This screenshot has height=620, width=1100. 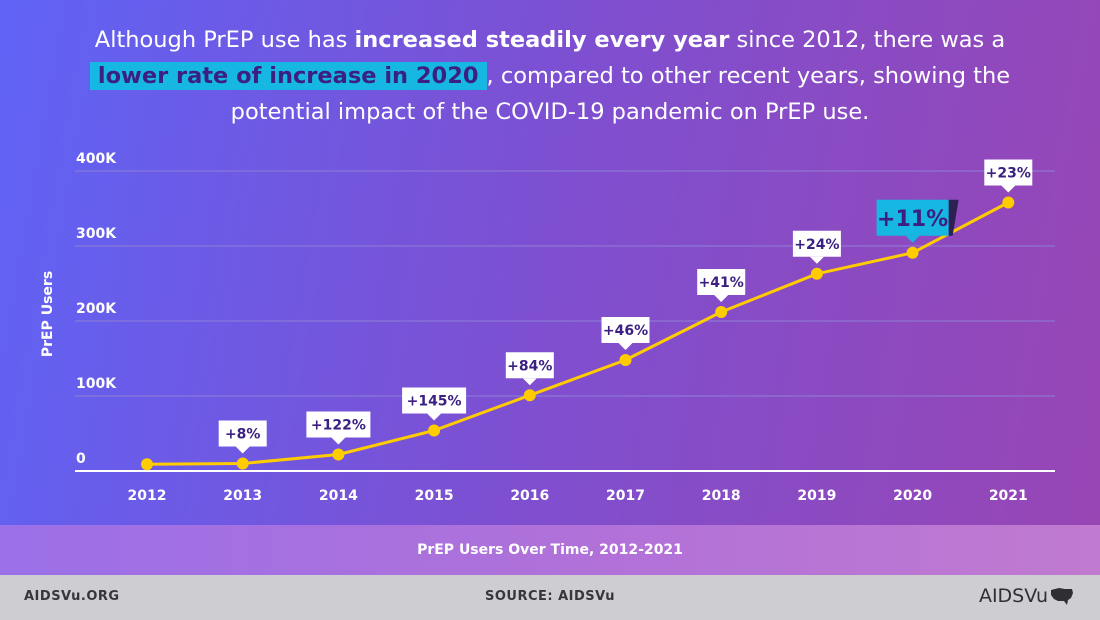 I want to click on x-tick-label: 2021, so click(x=1008, y=496).